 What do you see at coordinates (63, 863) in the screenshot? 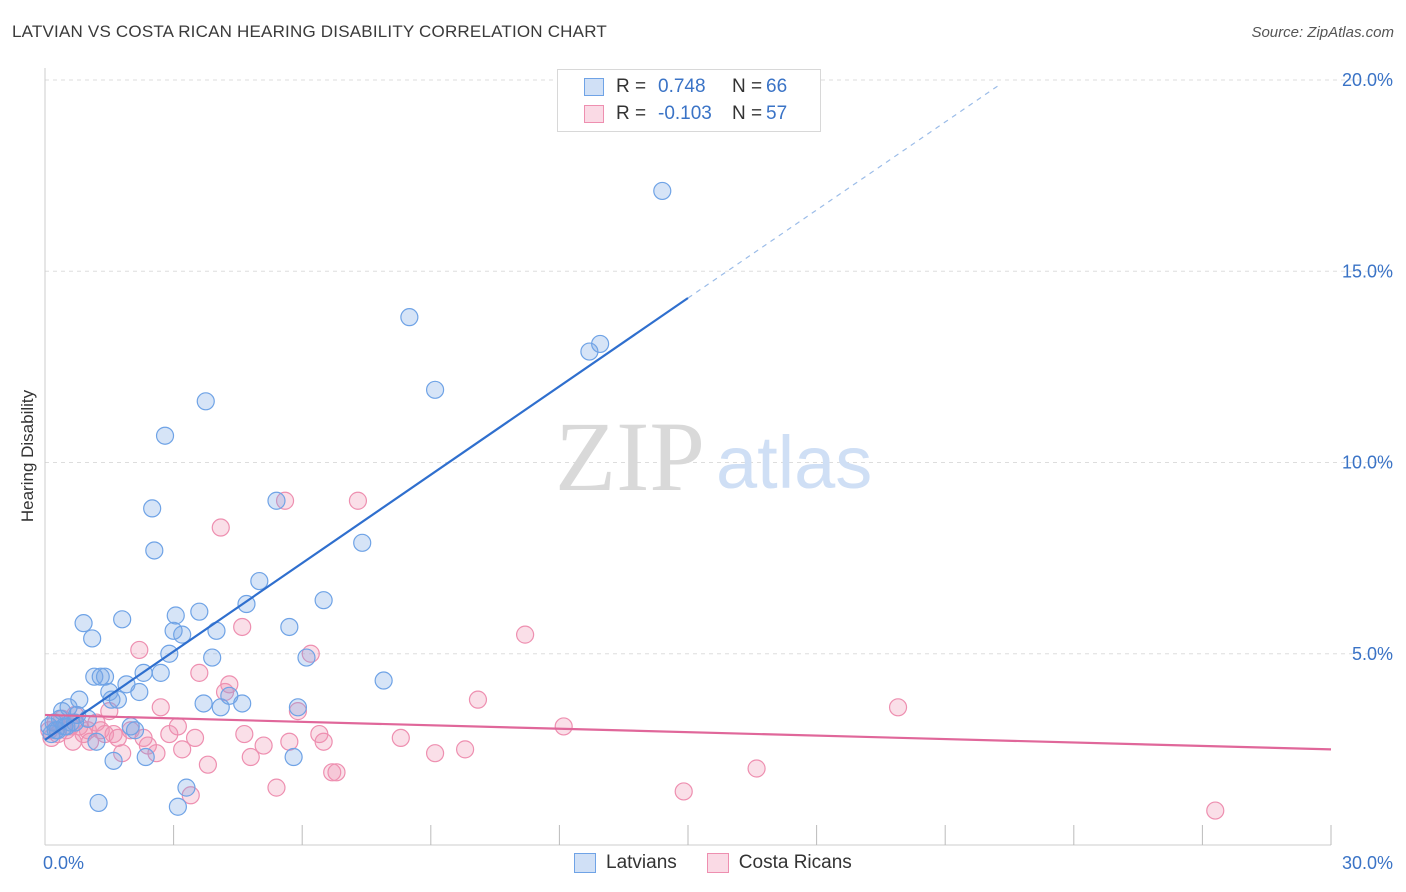
I see `x-tick-label: 0.0%` at bounding box center [63, 863].